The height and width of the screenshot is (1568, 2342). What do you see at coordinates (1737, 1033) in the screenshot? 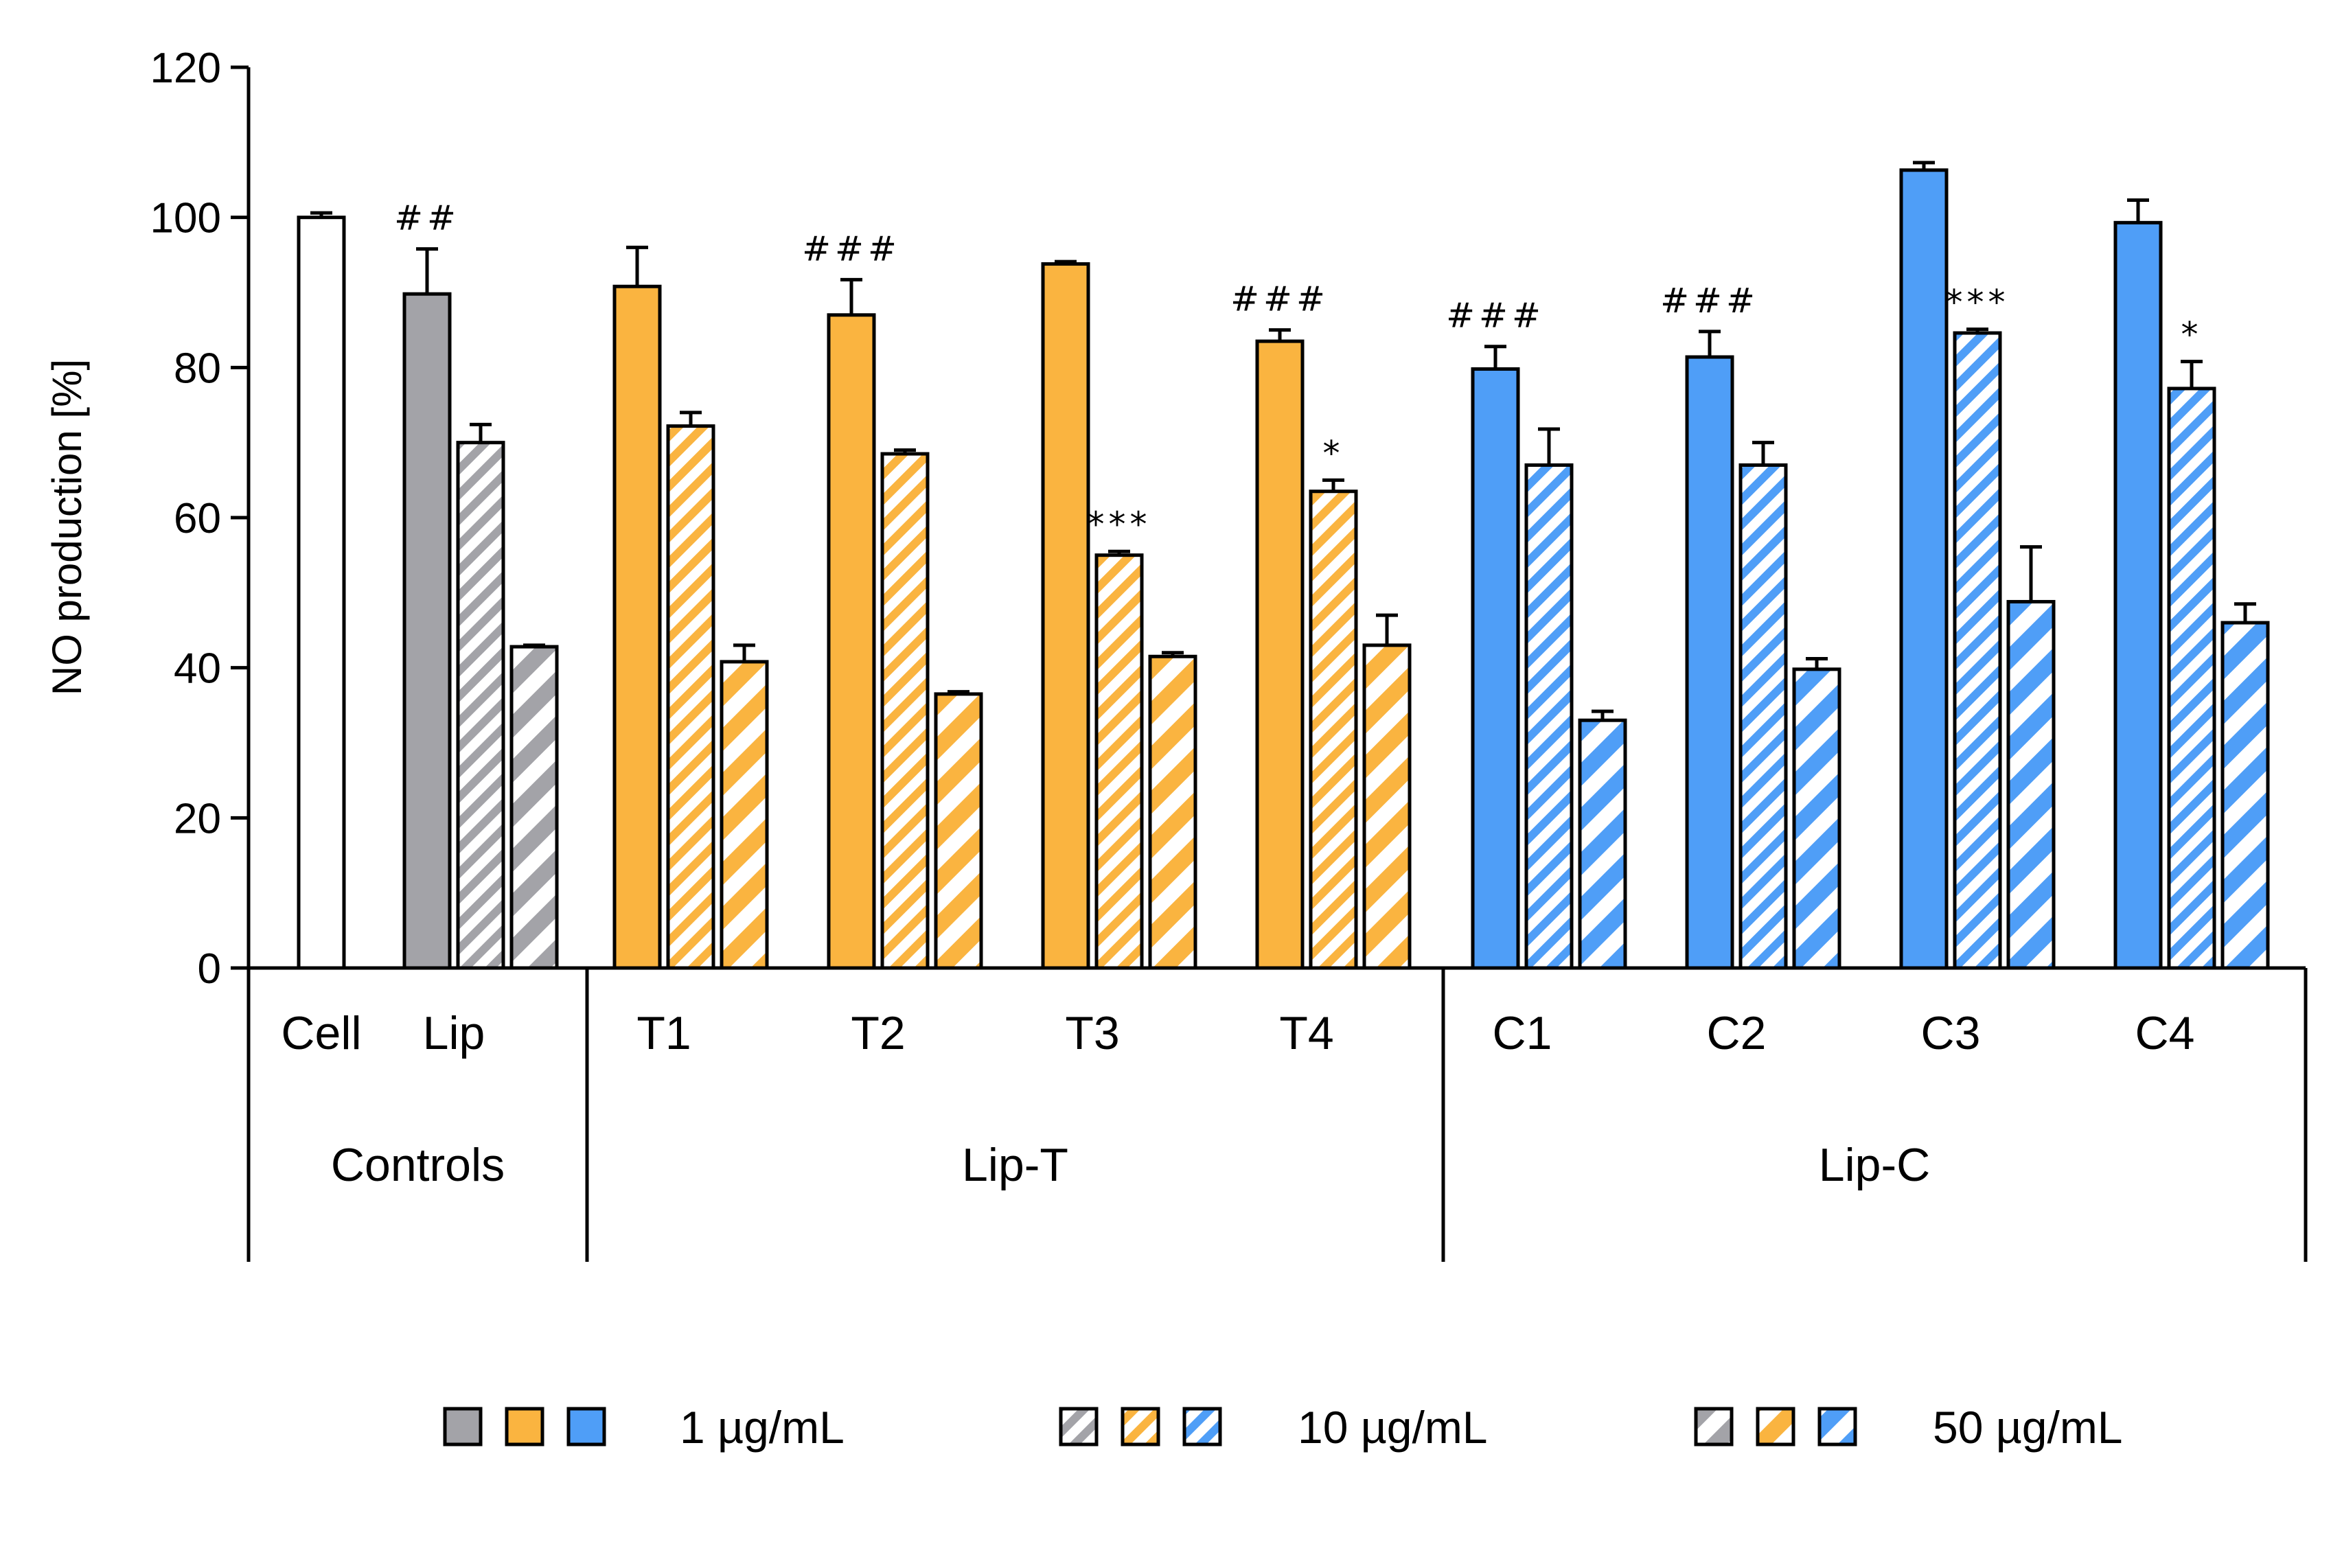
I see `category-label: C2` at bounding box center [1737, 1033].